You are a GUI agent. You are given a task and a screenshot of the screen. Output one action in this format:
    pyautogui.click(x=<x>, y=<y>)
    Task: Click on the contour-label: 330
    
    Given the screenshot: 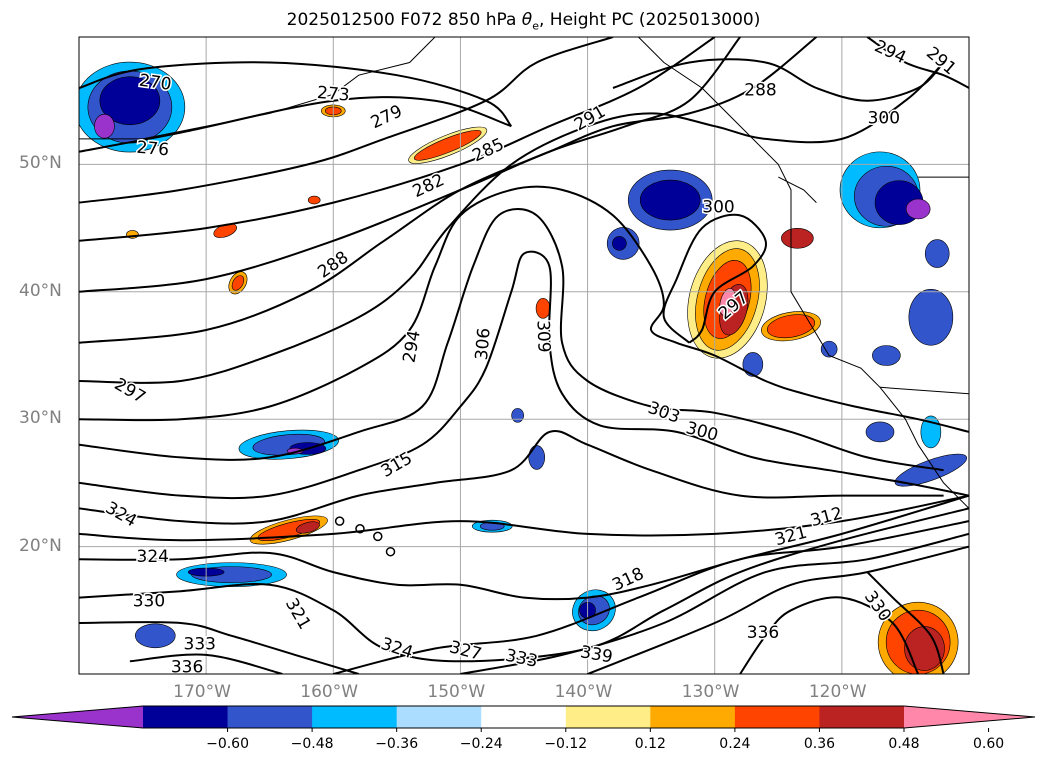 What is the action you would take?
    pyautogui.click(x=149, y=601)
    